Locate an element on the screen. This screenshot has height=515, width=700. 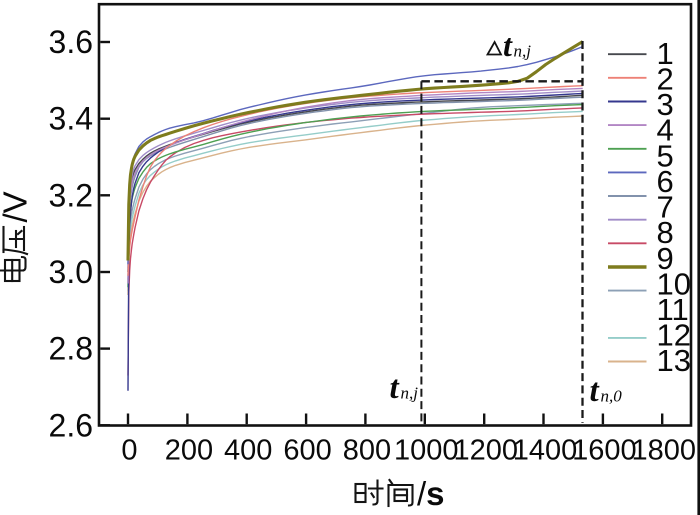
svg-text: 2 is located at coordinates (665, 79).